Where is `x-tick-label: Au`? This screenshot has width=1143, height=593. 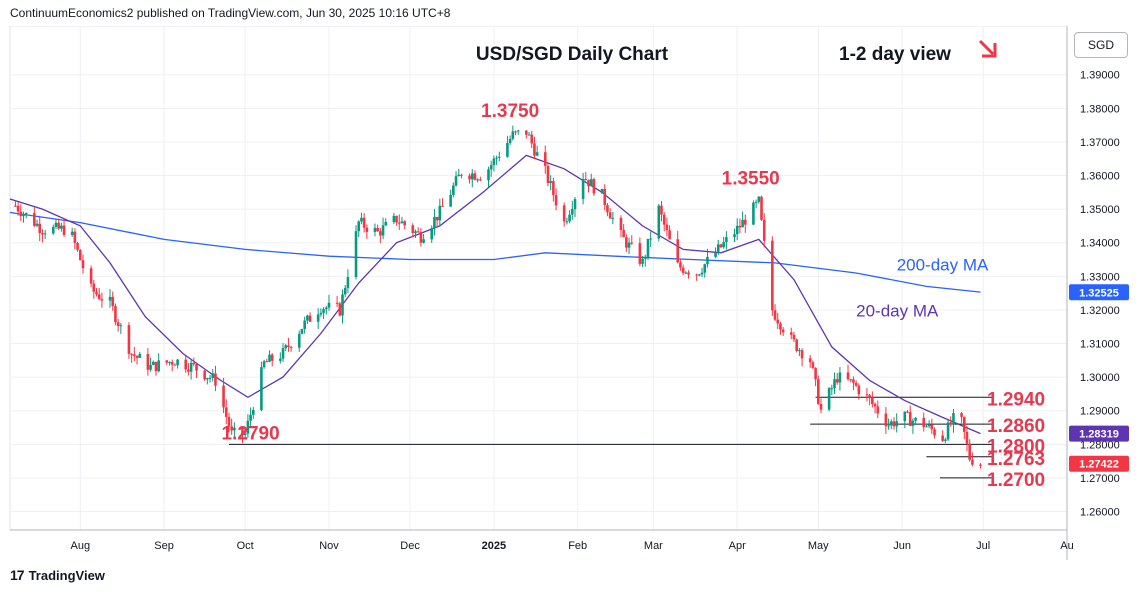
x-tick-label: Au is located at coordinates (1066, 546).